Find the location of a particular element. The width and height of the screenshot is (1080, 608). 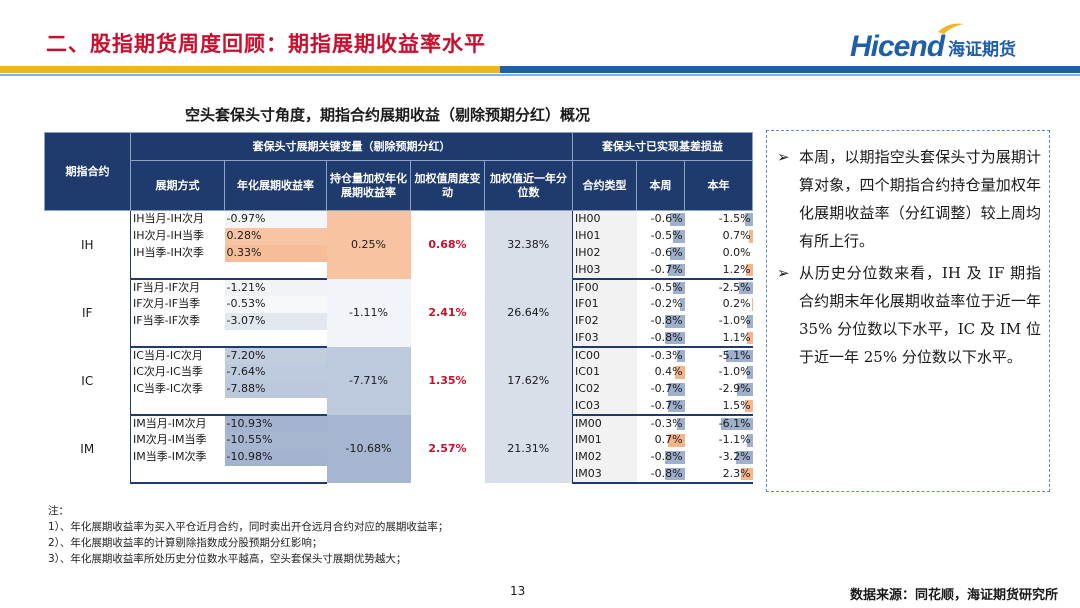

week-basis: 0.7% is located at coordinates (661, 440).